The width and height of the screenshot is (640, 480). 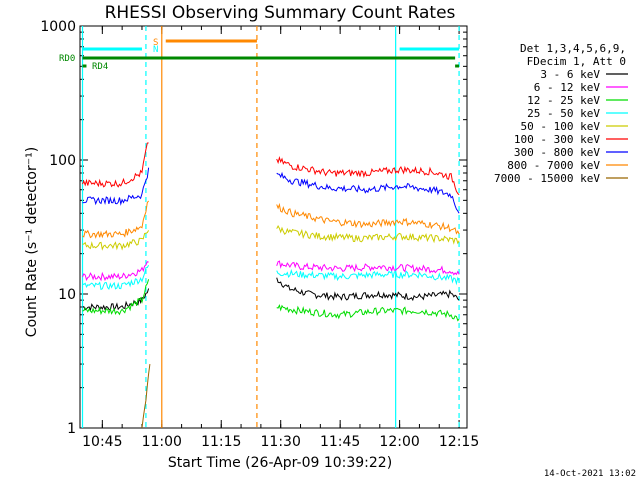 I want to click on legend: Det 1,3,4,5,6,9, FDecim 1, Att 0, so click(x=573, y=55).